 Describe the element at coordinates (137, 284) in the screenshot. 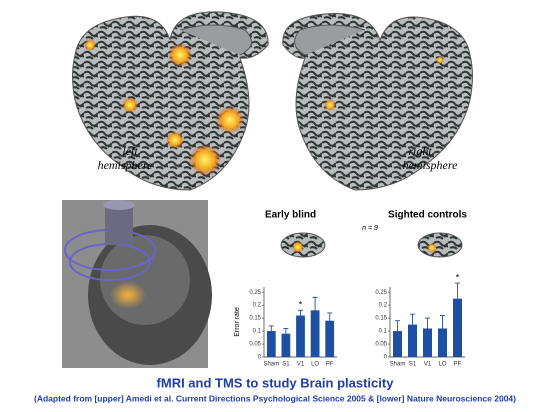

I see `tms-image` at that location.